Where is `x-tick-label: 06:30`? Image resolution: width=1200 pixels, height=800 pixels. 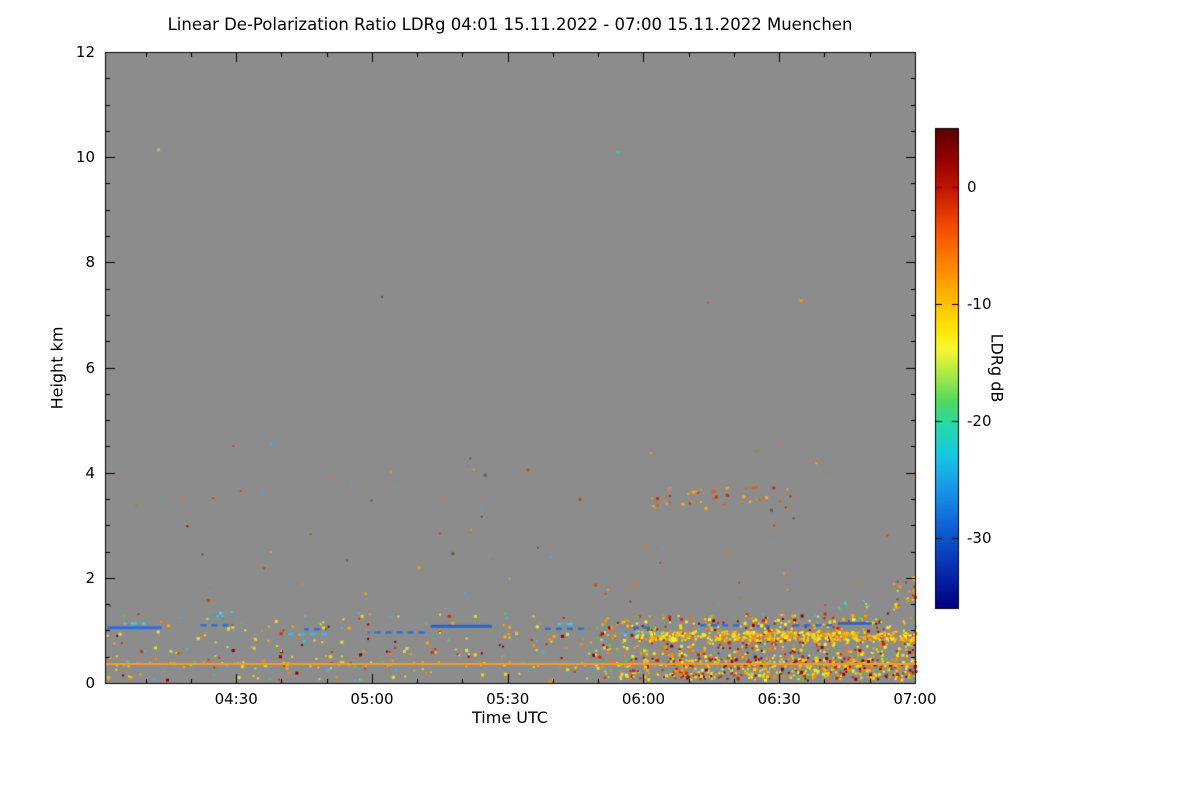
x-tick-label: 06:30 is located at coordinates (779, 699).